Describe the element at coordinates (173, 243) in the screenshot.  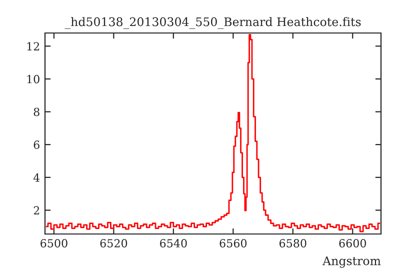
I see `x-tick-label: 6540` at that location.